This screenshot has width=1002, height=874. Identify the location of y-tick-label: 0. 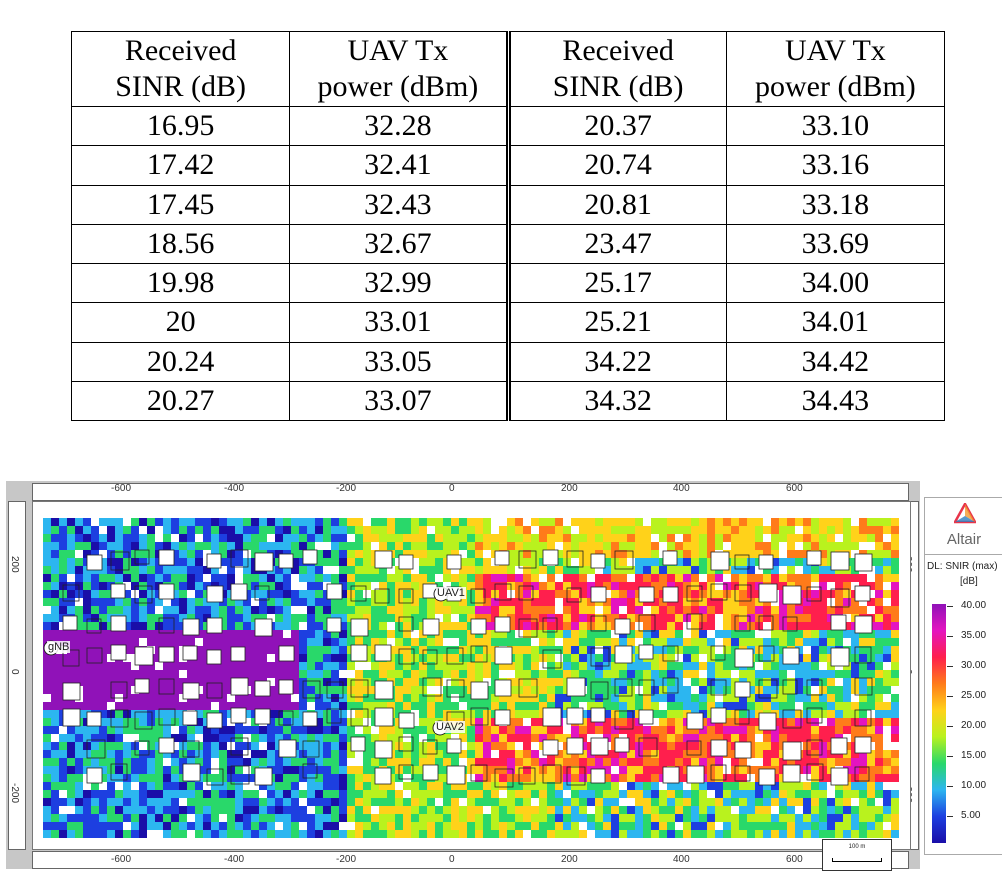
(14, 672).